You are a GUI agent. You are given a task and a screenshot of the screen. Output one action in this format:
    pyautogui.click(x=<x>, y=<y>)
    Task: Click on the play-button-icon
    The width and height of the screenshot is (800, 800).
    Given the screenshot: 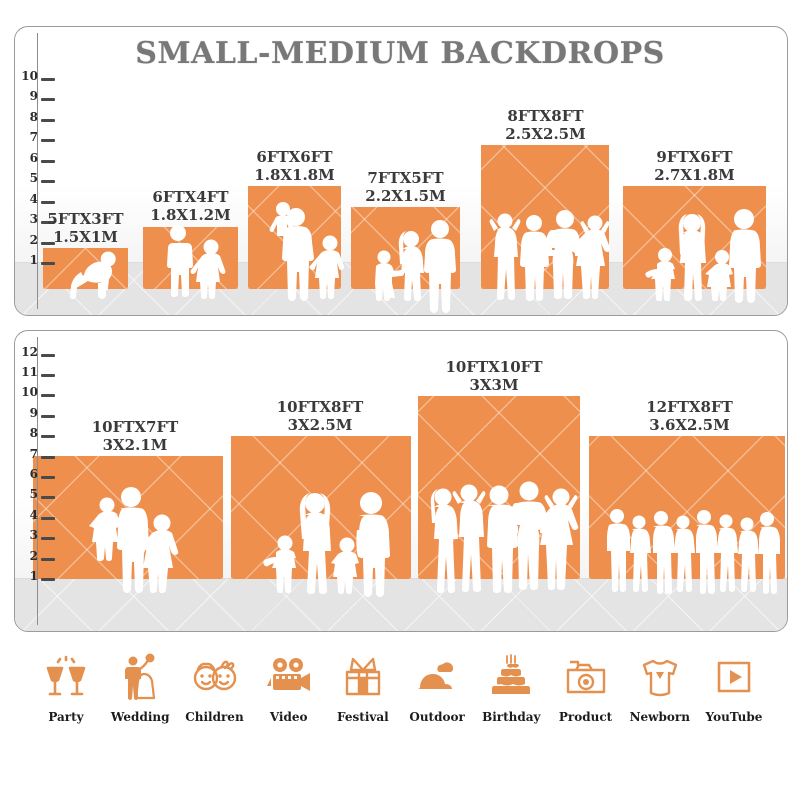 What is the action you would take?
    pyautogui.click(x=734, y=677)
    